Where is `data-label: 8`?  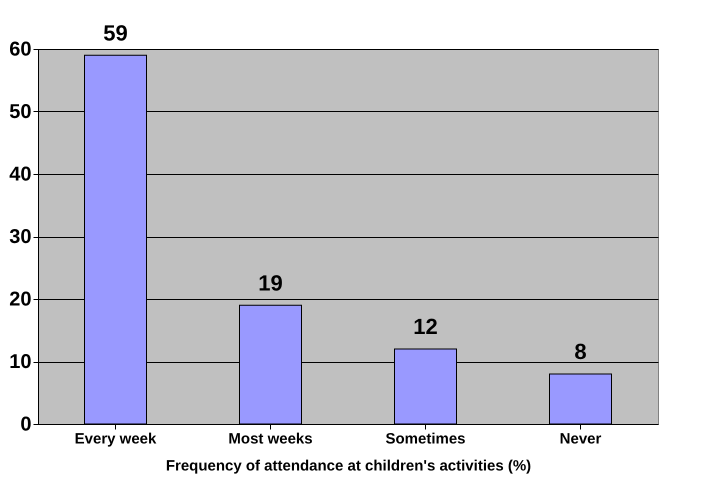 data-label: 8 is located at coordinates (580, 351).